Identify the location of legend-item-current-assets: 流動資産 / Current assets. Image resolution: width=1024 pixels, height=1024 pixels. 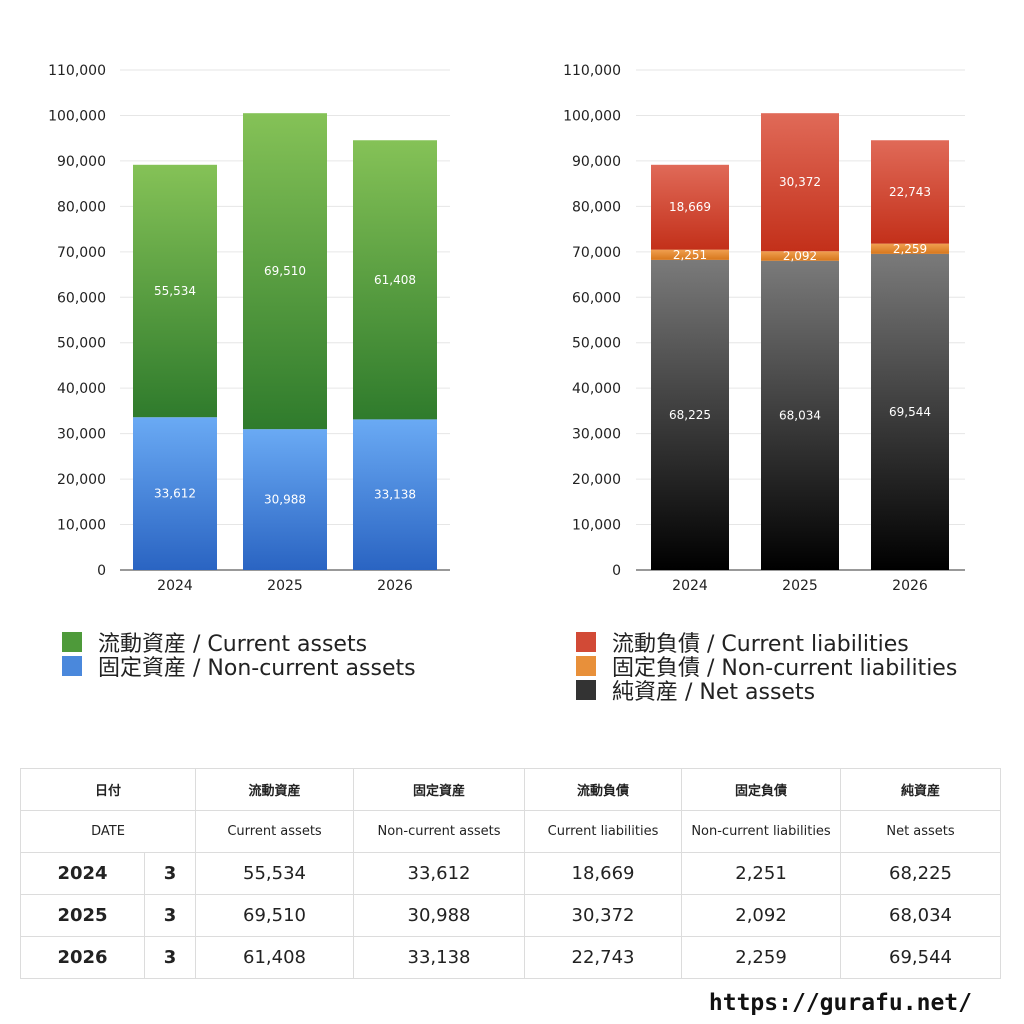
(239, 643).